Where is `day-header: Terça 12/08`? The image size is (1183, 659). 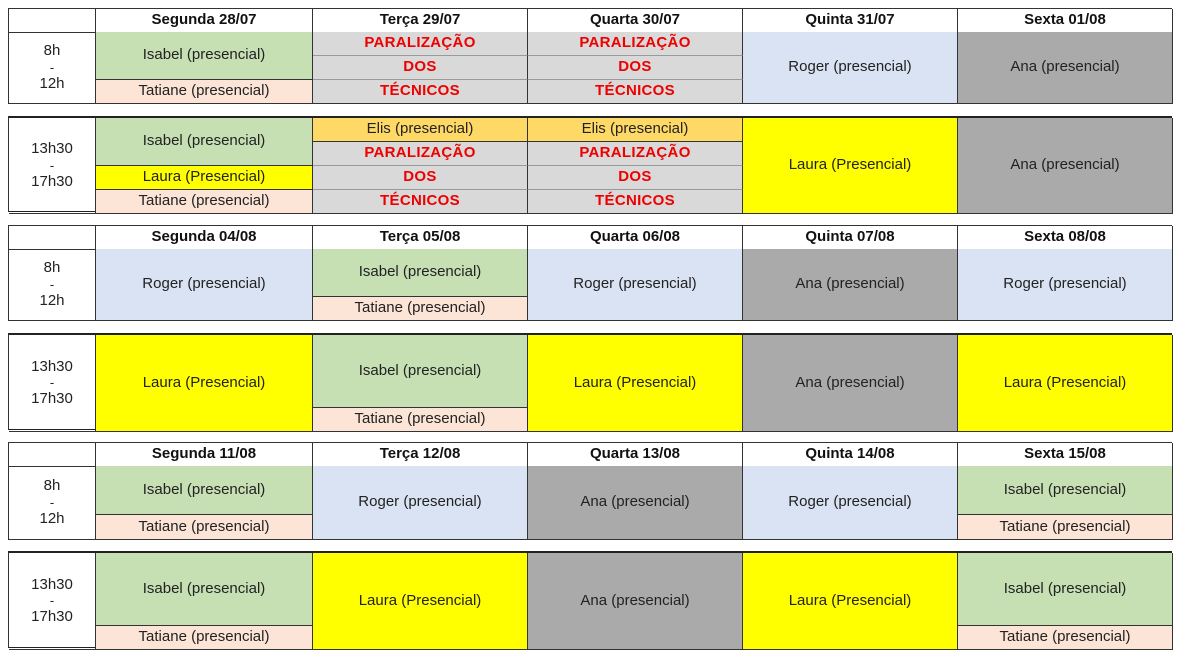
day-header: Terça 12/08 is located at coordinates (420, 455).